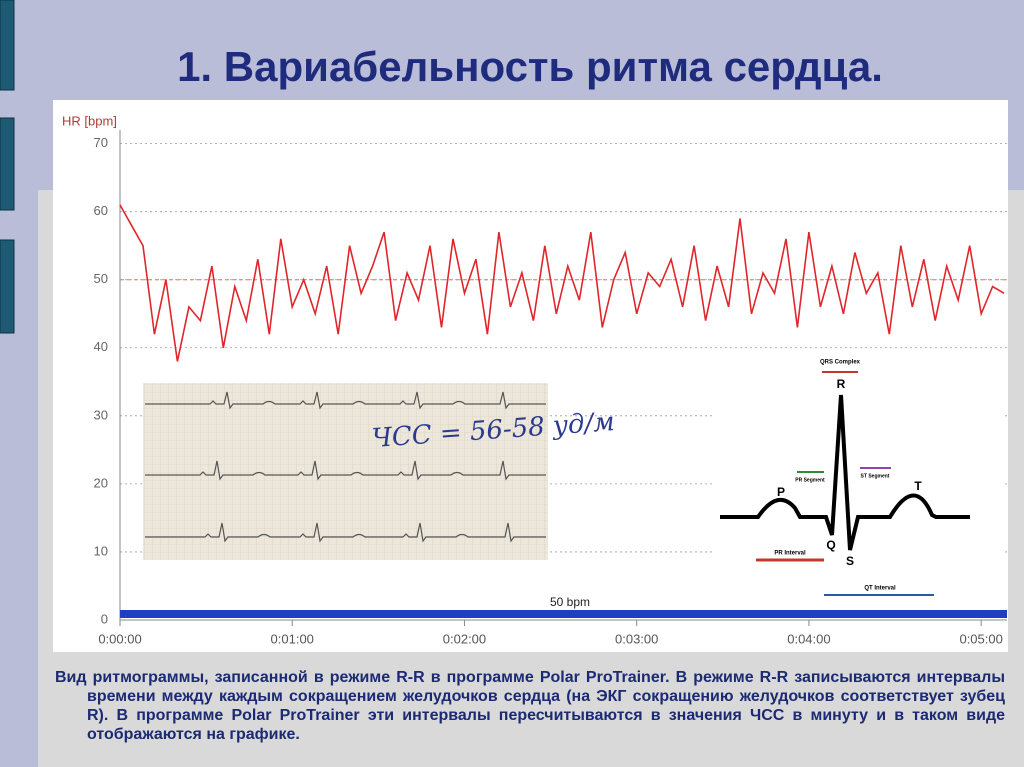 The width and height of the screenshot is (1024, 767). I want to click on y-axis-label: HR [bpm], so click(89, 120).